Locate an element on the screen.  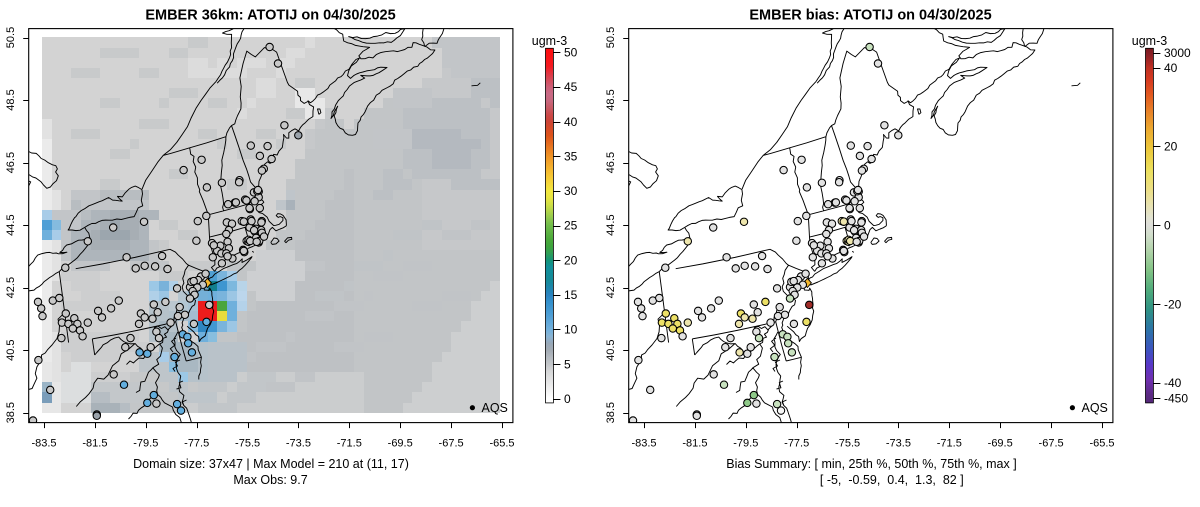
svg-text: 3000 is located at coordinates (1177, 53).